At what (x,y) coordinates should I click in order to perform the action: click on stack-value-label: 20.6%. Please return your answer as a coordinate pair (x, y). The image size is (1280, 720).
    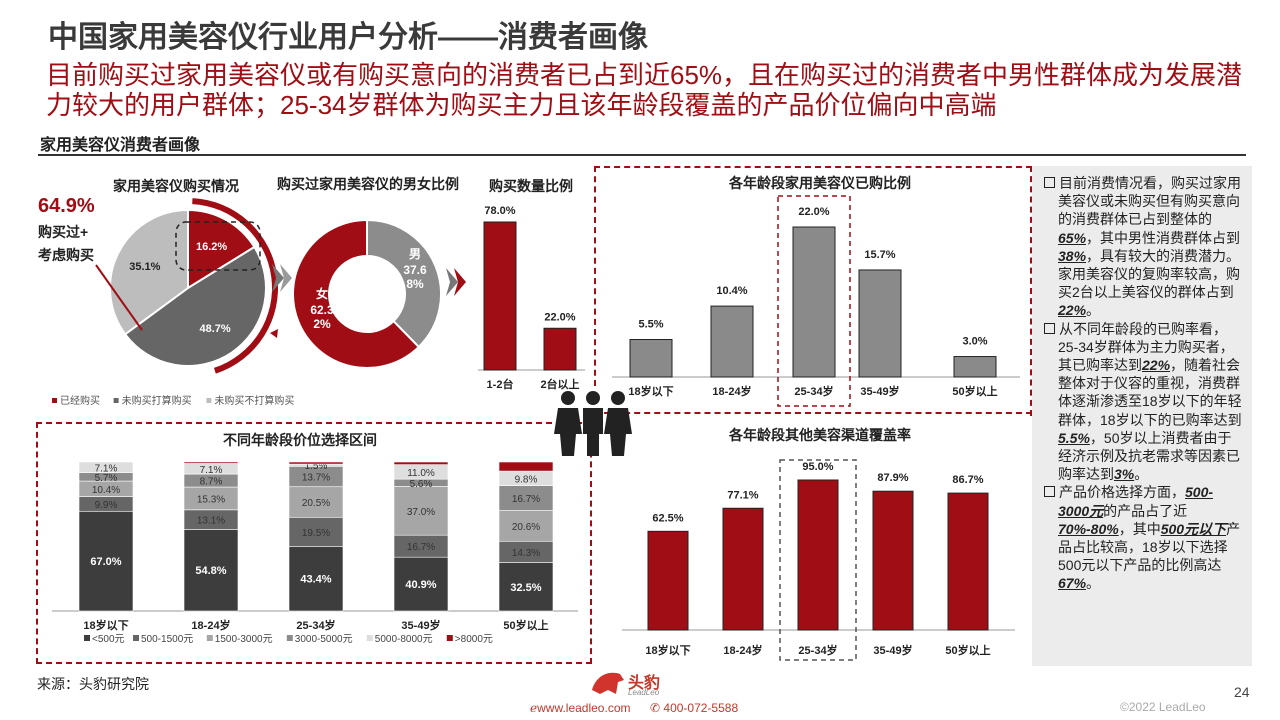
    Looking at the image, I should click on (526, 527).